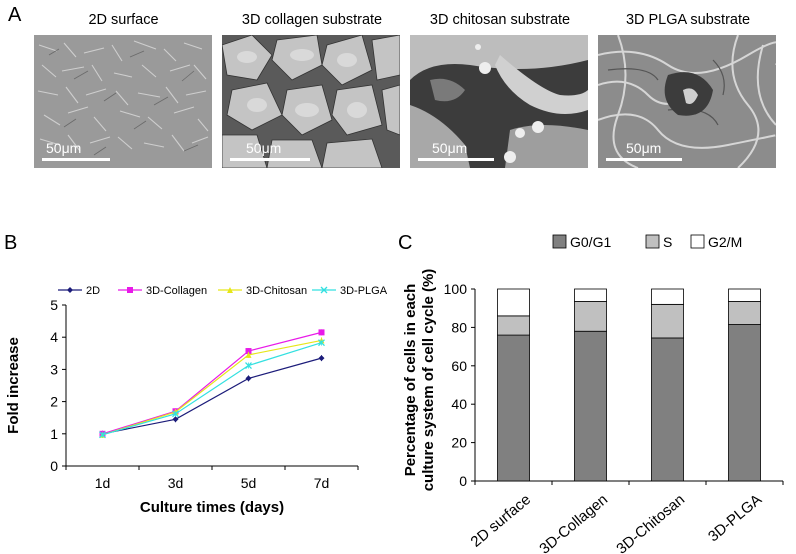 Image resolution: width=796 pixels, height=554 pixels. What do you see at coordinates (76, 159) in the screenshot?
I see `scale-bar-2d` at bounding box center [76, 159].